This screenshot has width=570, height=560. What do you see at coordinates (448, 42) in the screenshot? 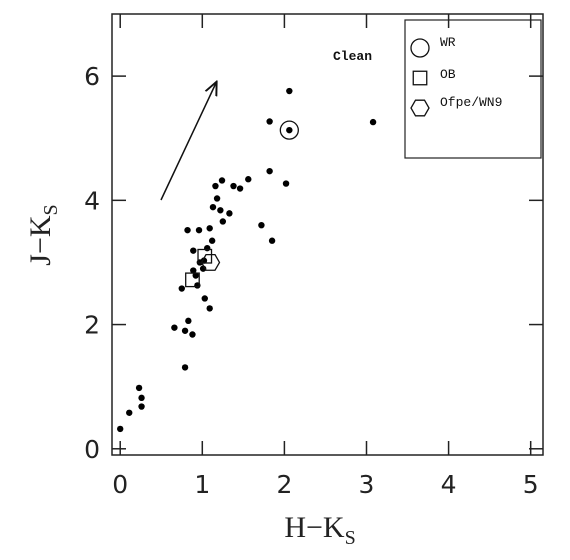
I see `legend-label: WR` at bounding box center [448, 42].